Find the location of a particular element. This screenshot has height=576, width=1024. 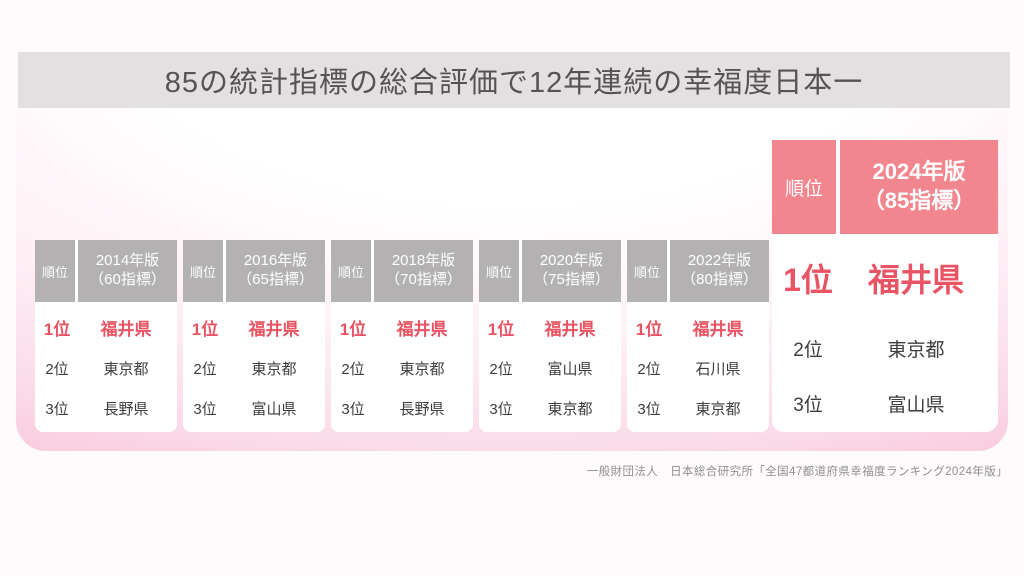

ranking-table-body: 1位 福井県 2位 富山県 3位 東京都 is located at coordinates (550, 367).